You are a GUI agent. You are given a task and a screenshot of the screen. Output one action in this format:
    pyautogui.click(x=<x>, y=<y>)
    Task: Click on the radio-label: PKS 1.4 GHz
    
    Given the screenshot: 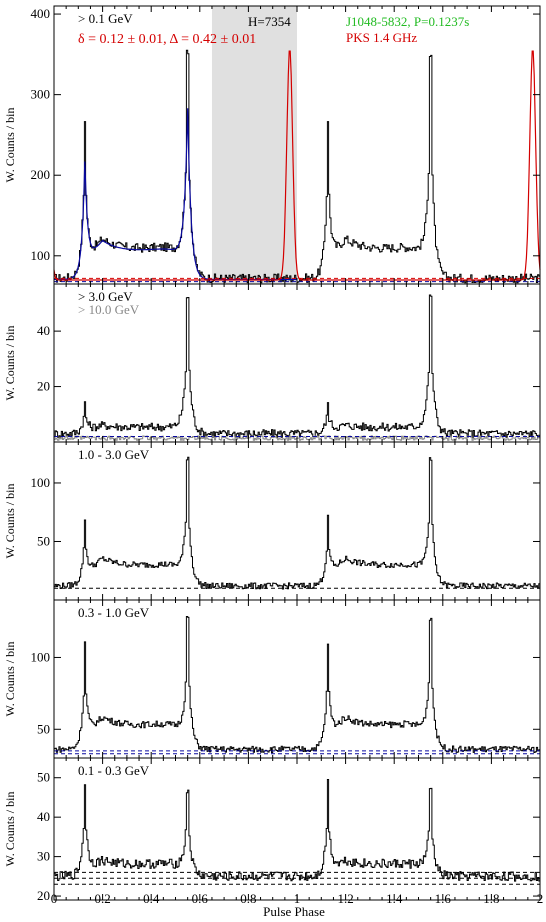 What is the action you would take?
    pyautogui.click(x=381, y=37)
    